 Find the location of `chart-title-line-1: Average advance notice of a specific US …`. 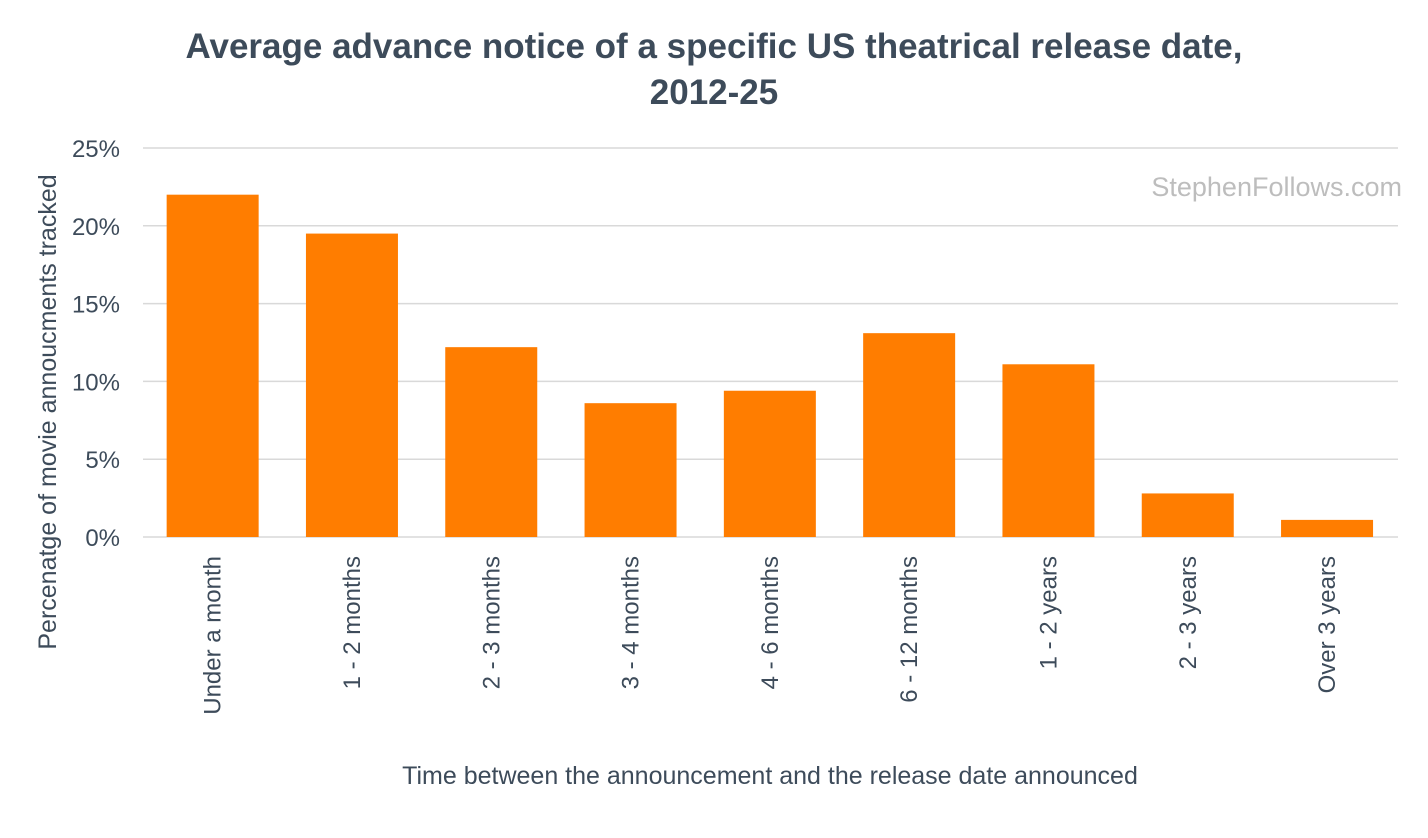

chart-title-line-1: Average advance notice of a specific US … is located at coordinates (714, 46).